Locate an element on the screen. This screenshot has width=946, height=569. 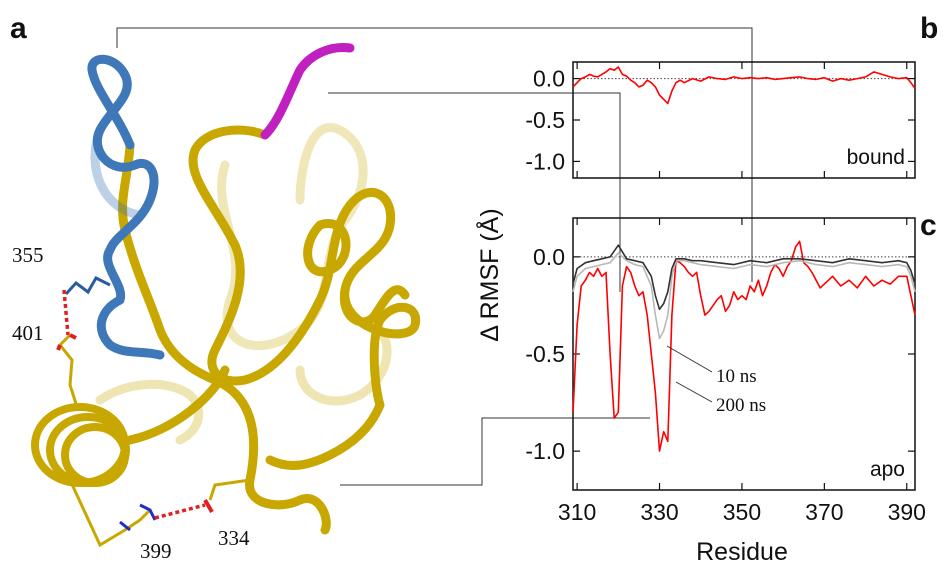
x-axis-label: Residue is located at coordinates (742, 552).